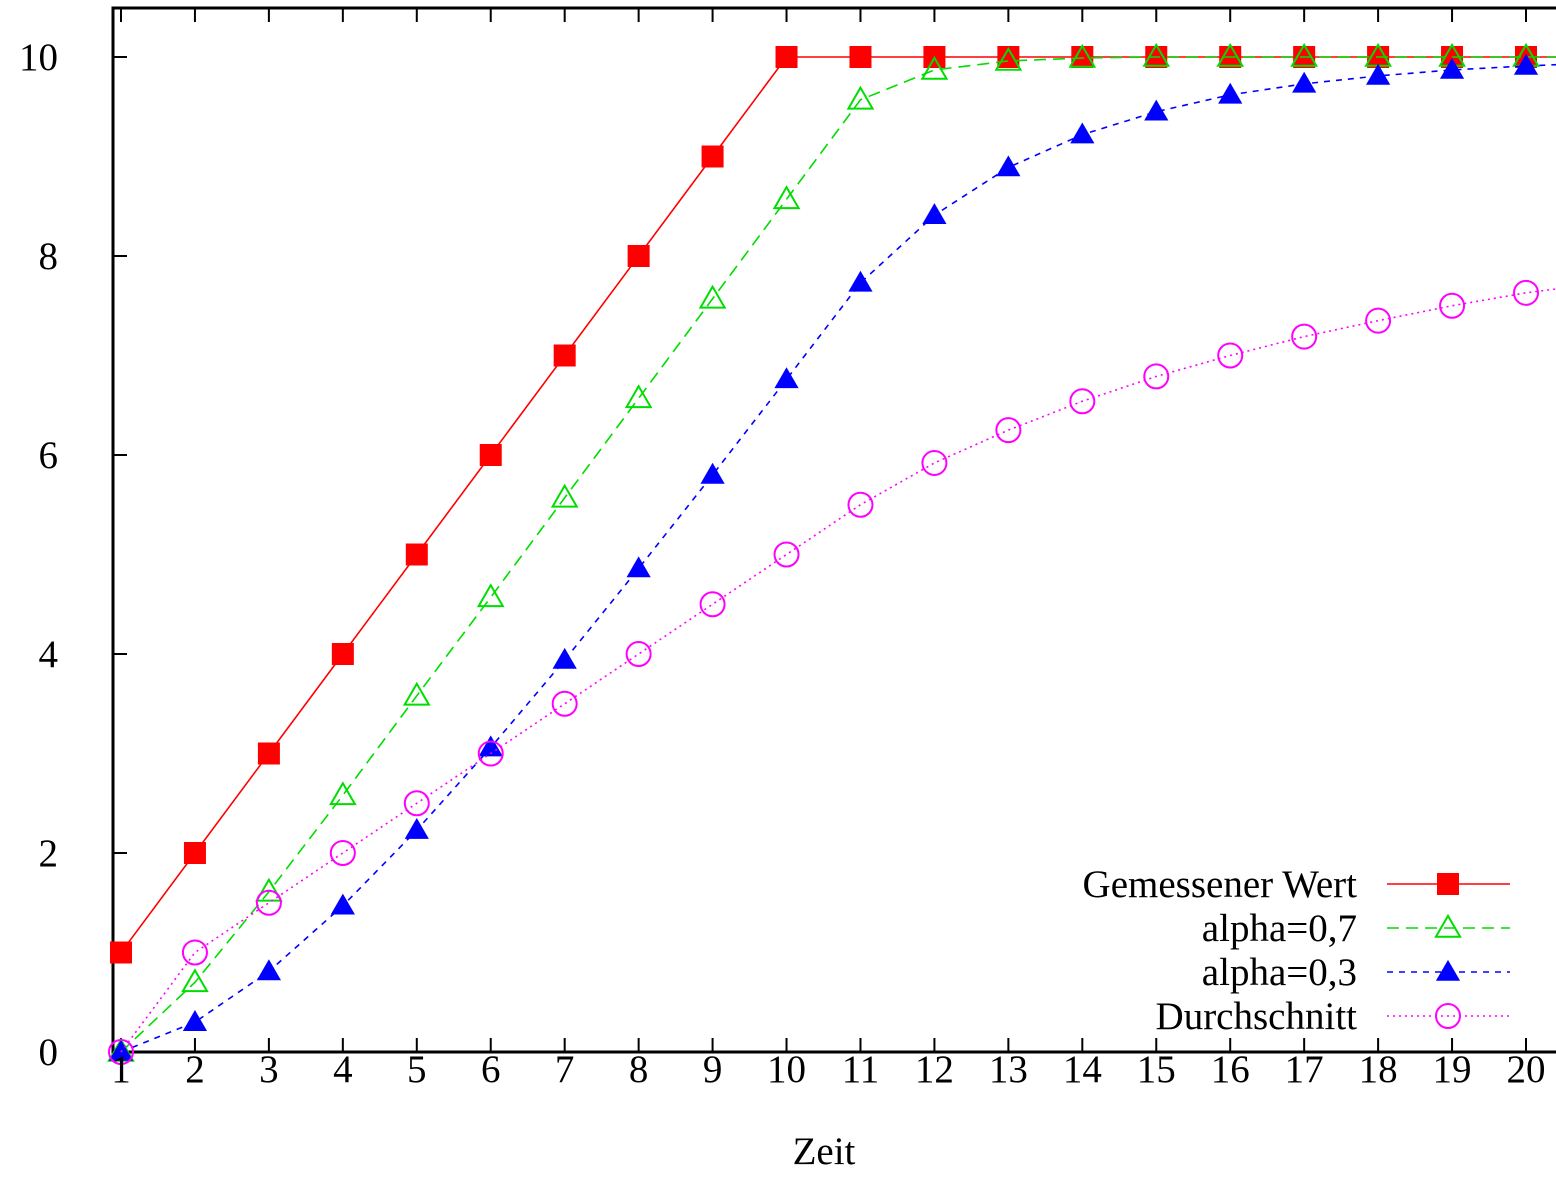 Image resolution: width=1556 pixels, height=1180 pixels. I want to click on x-tick-label: 13, so click(1008, 1069).